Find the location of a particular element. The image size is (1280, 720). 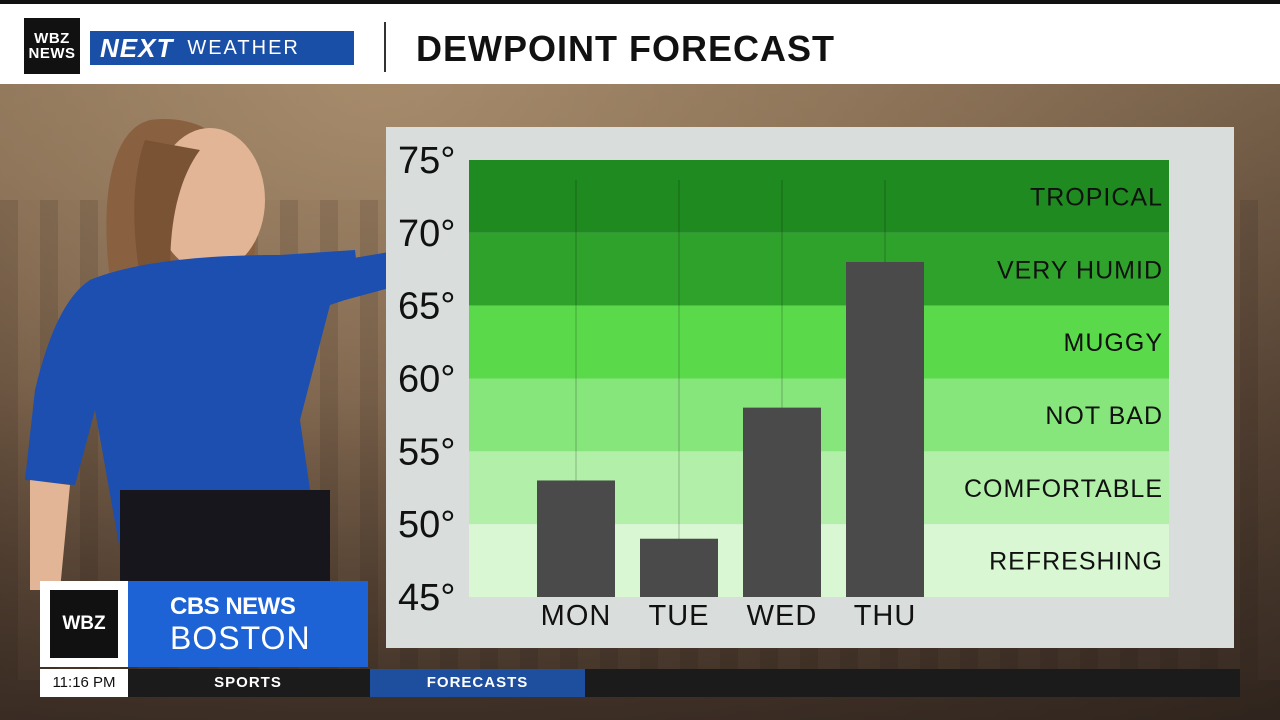

lower-third: WBZ CBS NEWS BOSTON is located at coordinates (204, 624).